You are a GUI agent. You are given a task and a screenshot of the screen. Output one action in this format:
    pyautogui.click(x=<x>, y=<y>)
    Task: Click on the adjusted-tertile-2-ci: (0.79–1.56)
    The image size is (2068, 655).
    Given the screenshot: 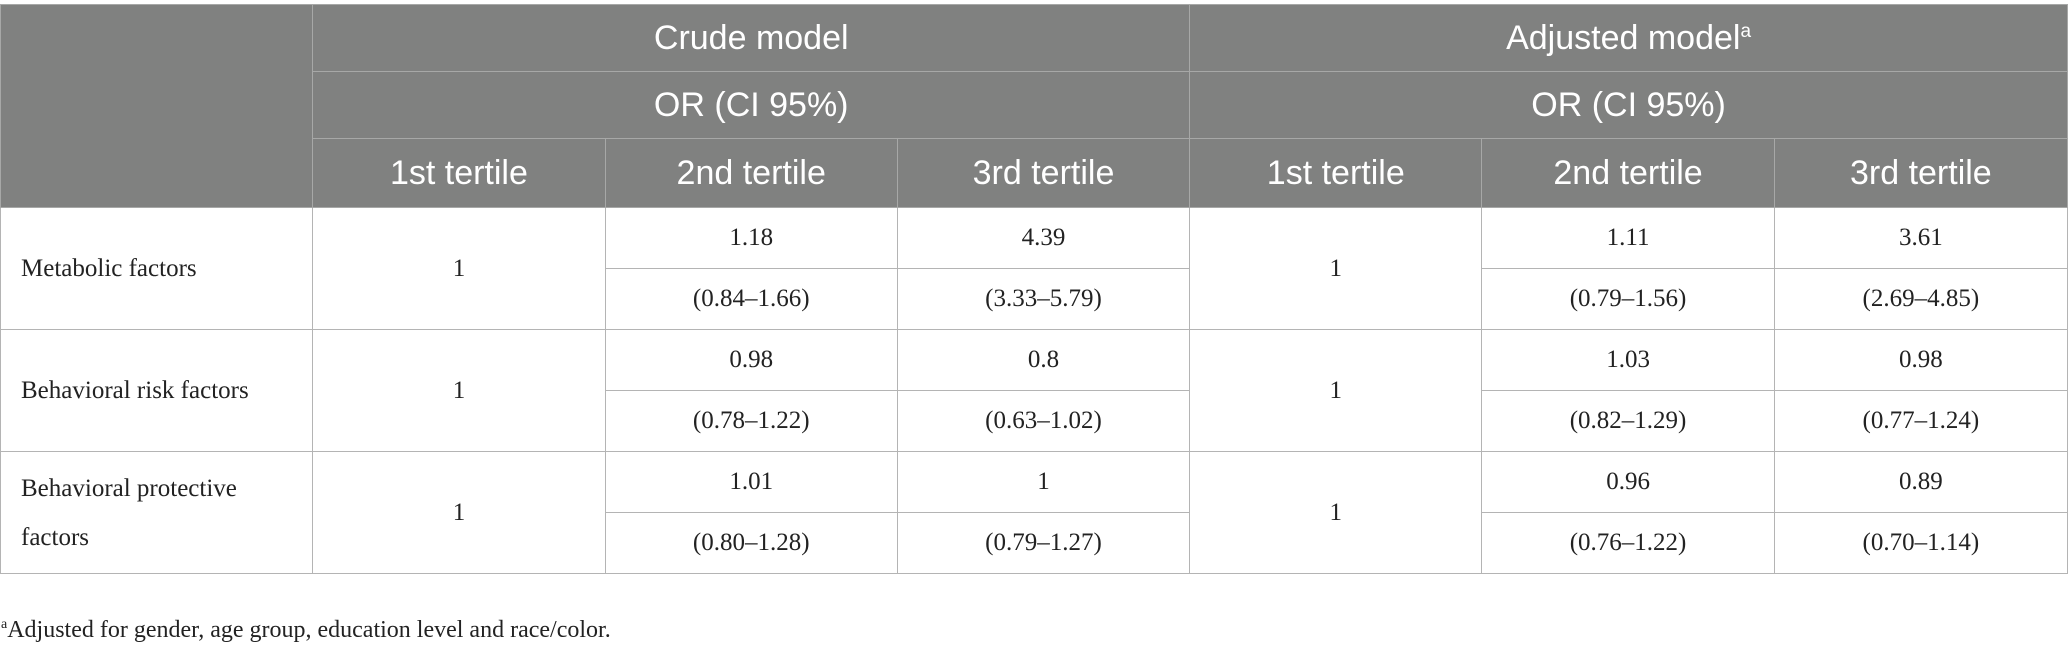 What is the action you would take?
    pyautogui.click(x=1628, y=299)
    